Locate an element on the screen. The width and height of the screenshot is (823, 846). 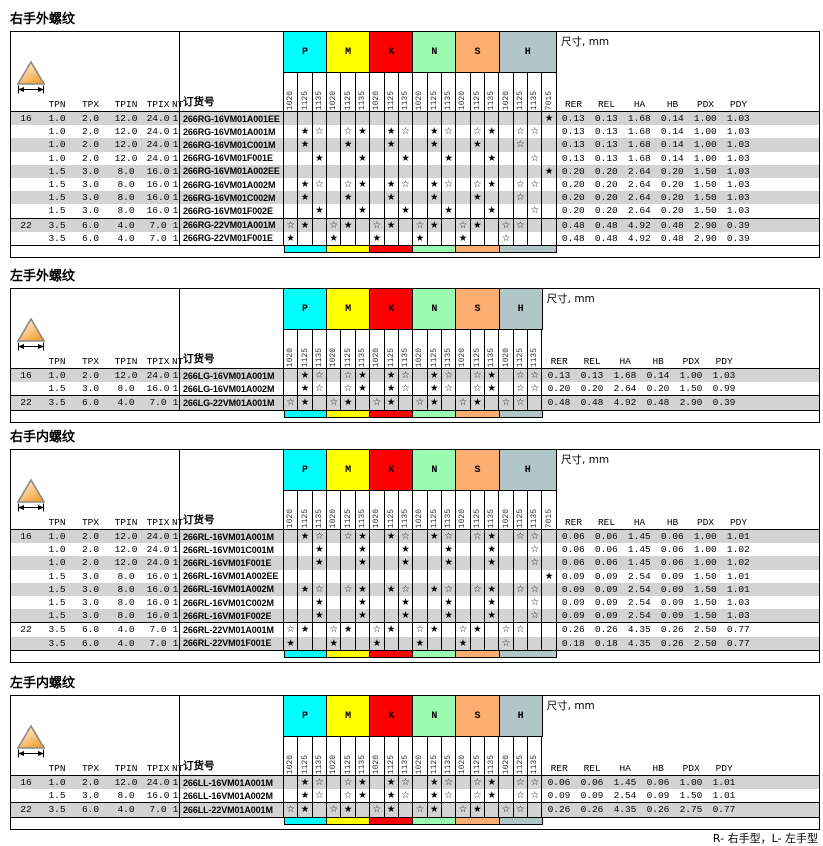
dim-value: 0.06 is located at coordinates (606, 563).